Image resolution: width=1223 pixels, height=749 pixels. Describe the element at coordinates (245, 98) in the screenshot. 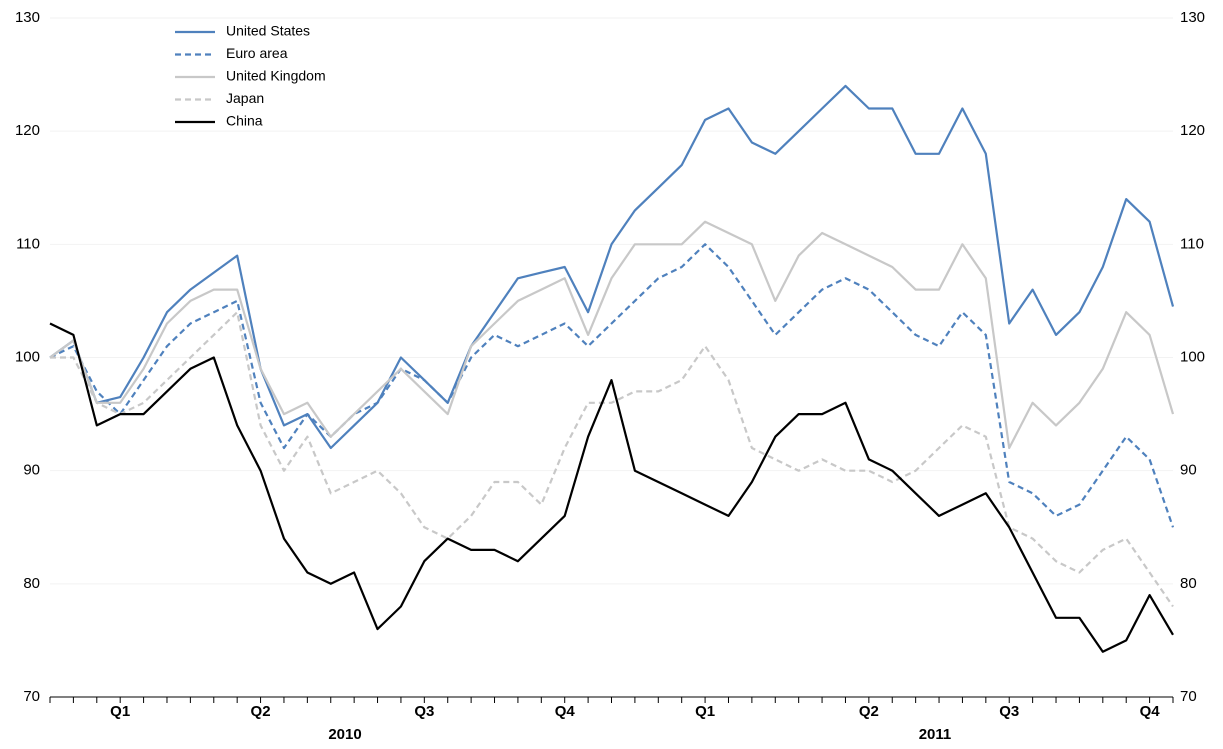

I see `legend-label: Japan` at that location.